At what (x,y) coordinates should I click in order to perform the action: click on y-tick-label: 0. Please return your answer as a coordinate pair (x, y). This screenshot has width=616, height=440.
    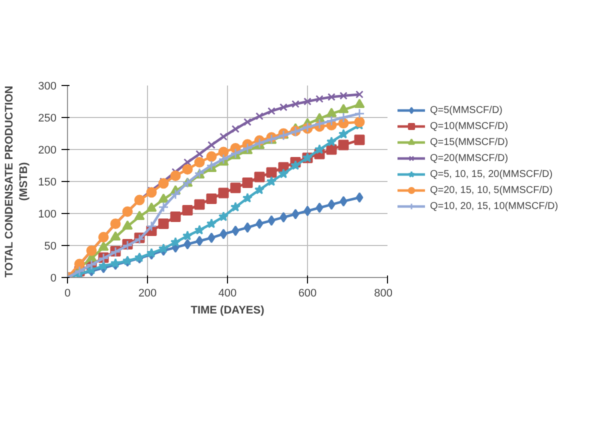
    Looking at the image, I should click on (53, 278).